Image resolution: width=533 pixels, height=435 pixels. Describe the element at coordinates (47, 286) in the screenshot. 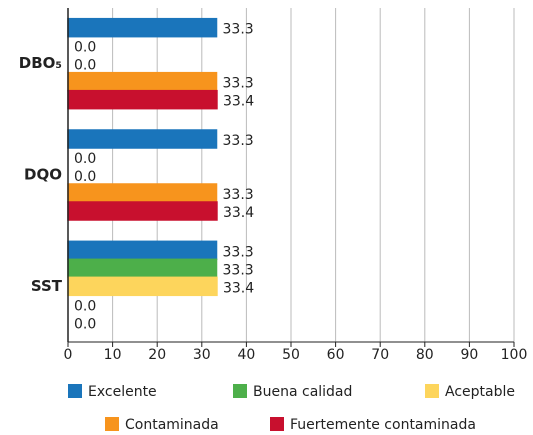

I see `category-label: SST` at that location.